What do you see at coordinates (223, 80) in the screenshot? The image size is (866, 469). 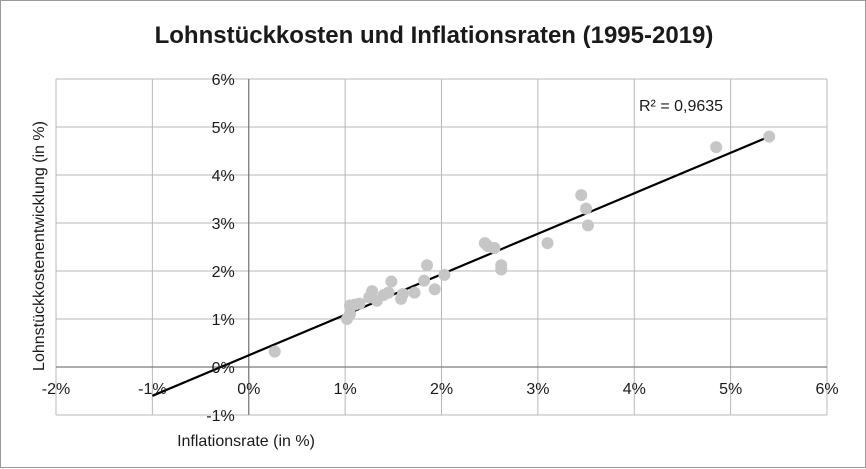 I see `y-tick-label: 6%` at bounding box center [223, 80].